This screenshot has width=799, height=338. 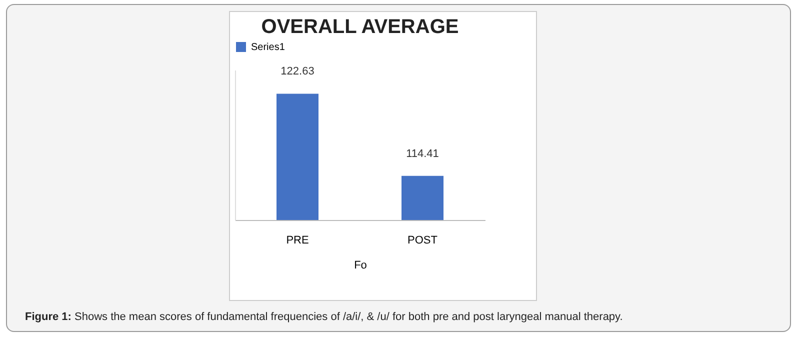 What do you see at coordinates (423, 240) in the screenshot?
I see `x-tick-label: POST` at bounding box center [423, 240].